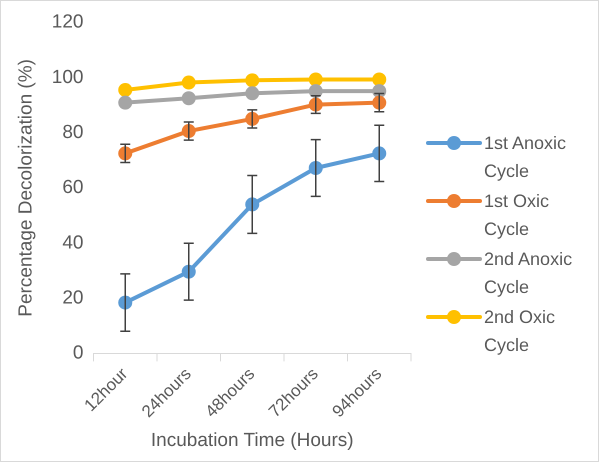 The image size is (599, 462). What do you see at coordinates (78, 353) in the screenshot?
I see `y-tick-label: 0` at bounding box center [78, 353].